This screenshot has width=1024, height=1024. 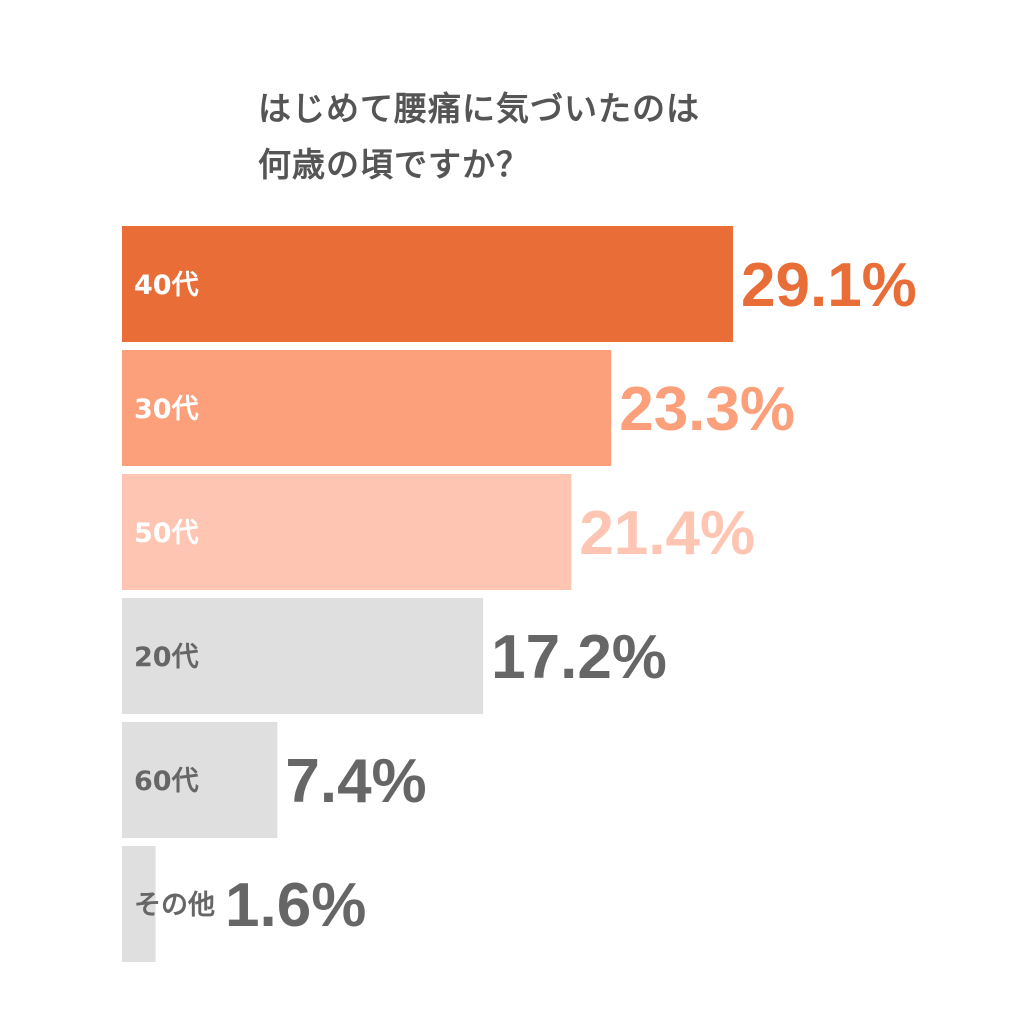 What do you see at coordinates (166, 781) in the screenshot?
I see `category-label-4: 60代` at bounding box center [166, 781].